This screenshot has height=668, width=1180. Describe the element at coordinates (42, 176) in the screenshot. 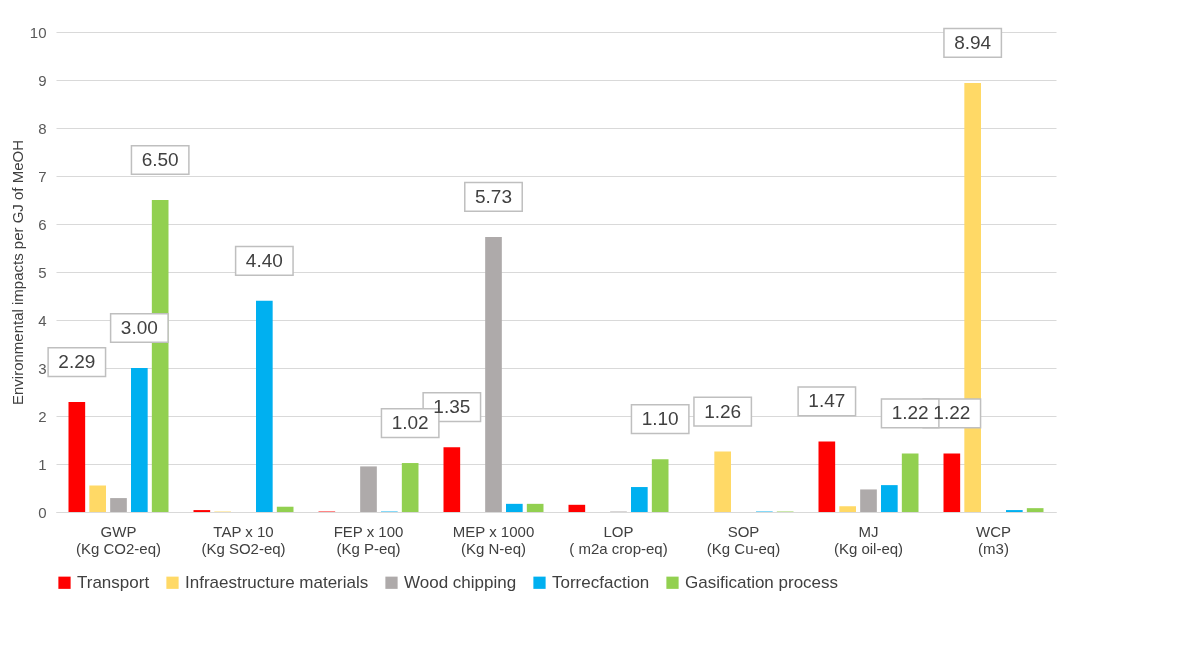

I see `y-tick-label: 7` at that location.